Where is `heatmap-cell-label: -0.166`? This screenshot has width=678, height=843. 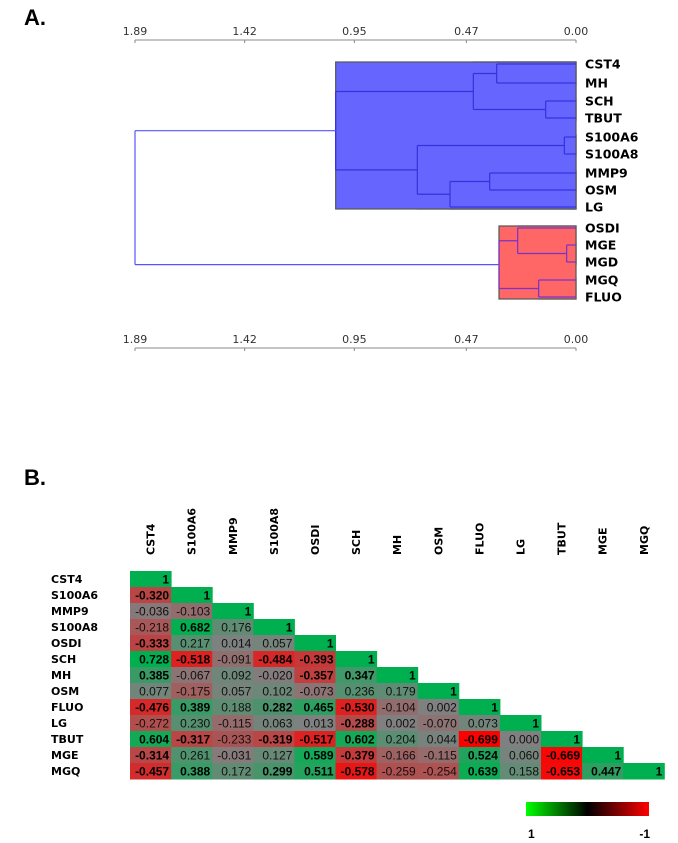
heatmap-cell-label: -0.166 is located at coordinates (399, 756).